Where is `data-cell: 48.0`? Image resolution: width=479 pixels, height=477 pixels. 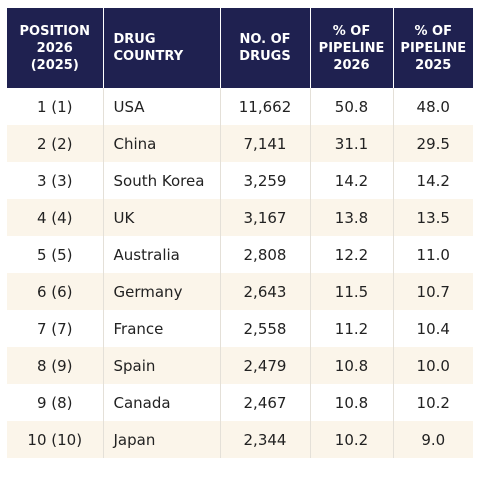 data-cell: 48.0 is located at coordinates (433, 106).